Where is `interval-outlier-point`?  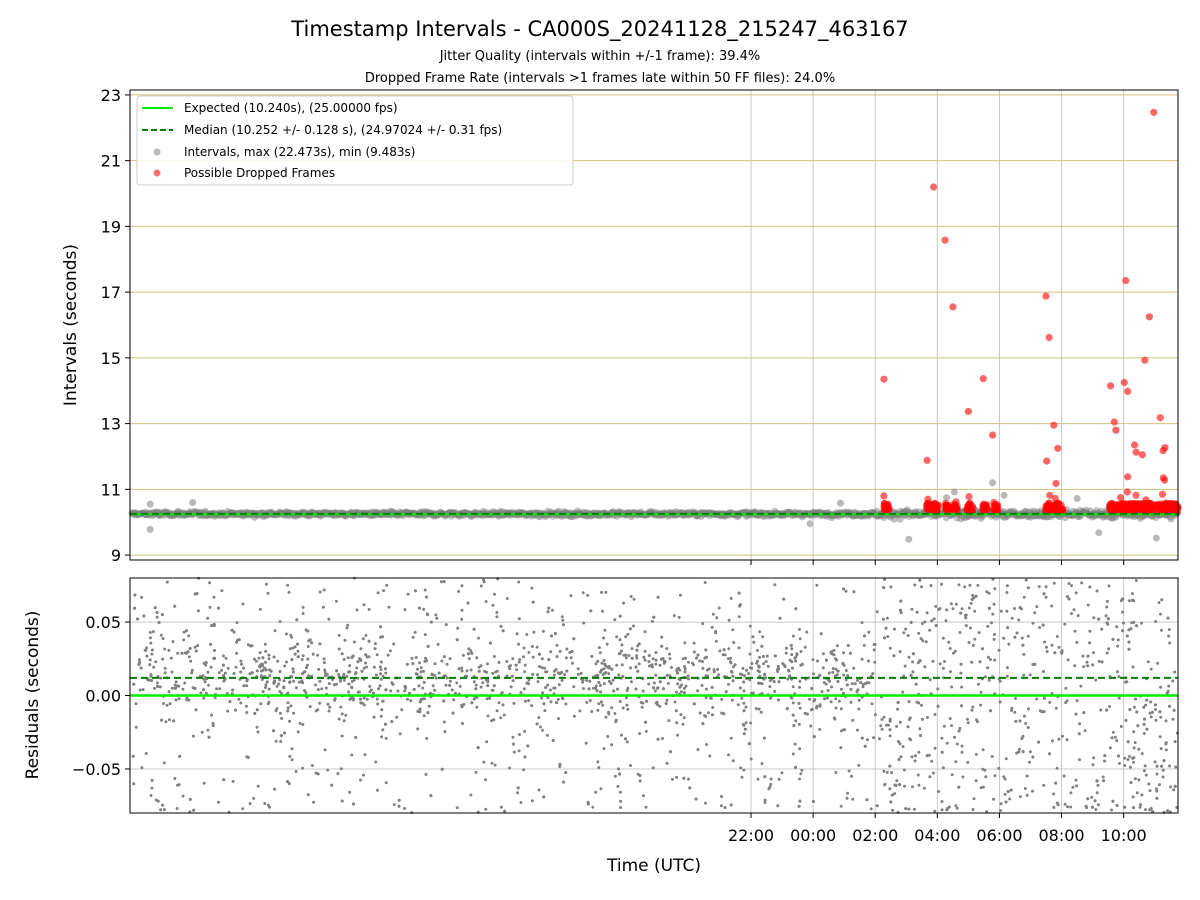 interval-outlier-point is located at coordinates (150, 529).